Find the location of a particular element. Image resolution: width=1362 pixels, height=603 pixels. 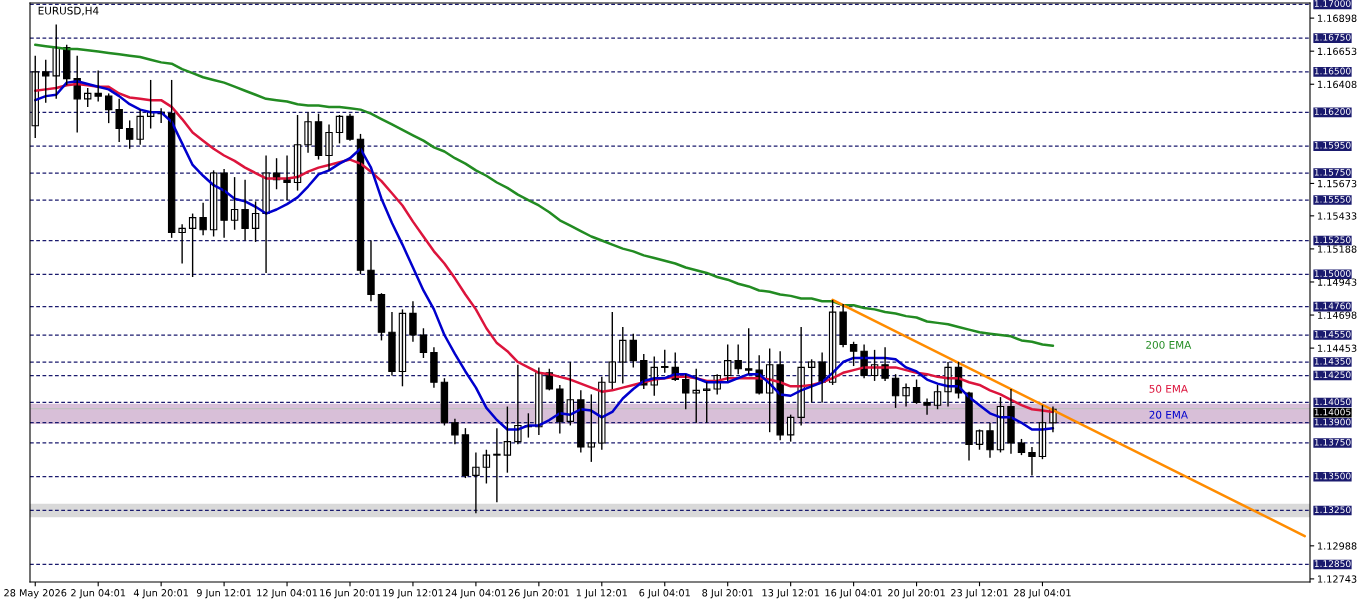

x-tick-label: 26 Jun 20:01 is located at coordinates (538, 594).